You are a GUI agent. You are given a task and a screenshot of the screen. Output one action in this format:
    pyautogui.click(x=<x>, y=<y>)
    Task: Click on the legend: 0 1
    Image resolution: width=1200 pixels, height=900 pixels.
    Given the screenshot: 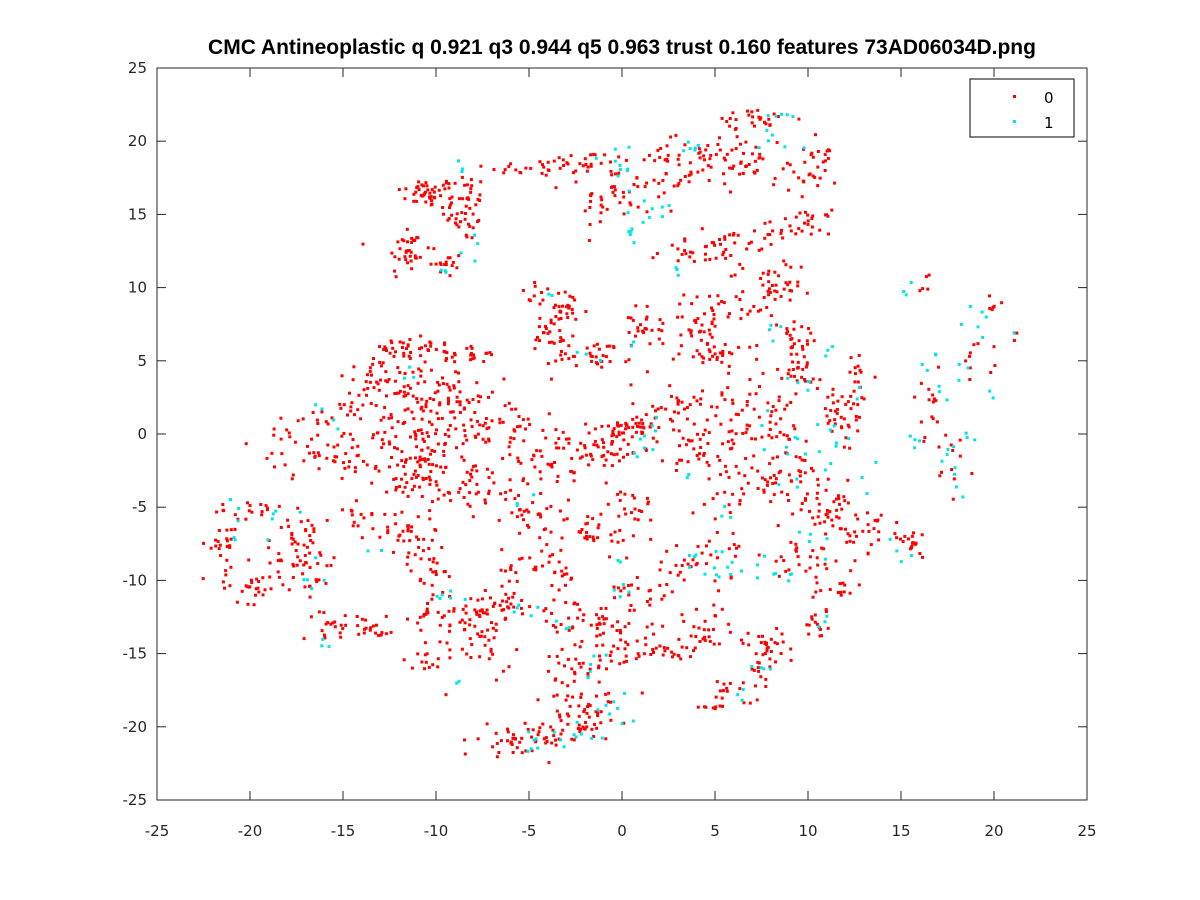 What is the action you would take?
    pyautogui.click(x=1022, y=108)
    